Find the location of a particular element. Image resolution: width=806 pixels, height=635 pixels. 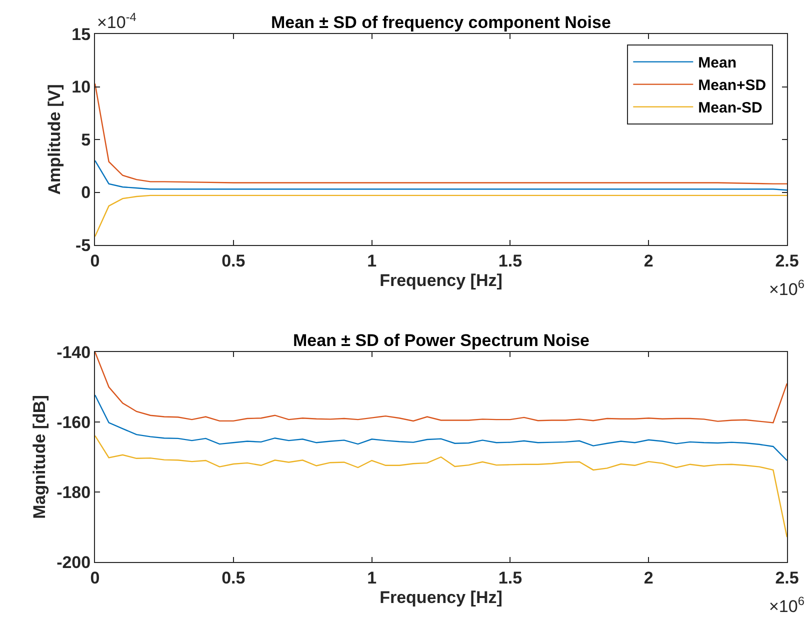

y-tick-label: -140 is located at coordinates (73, 352).